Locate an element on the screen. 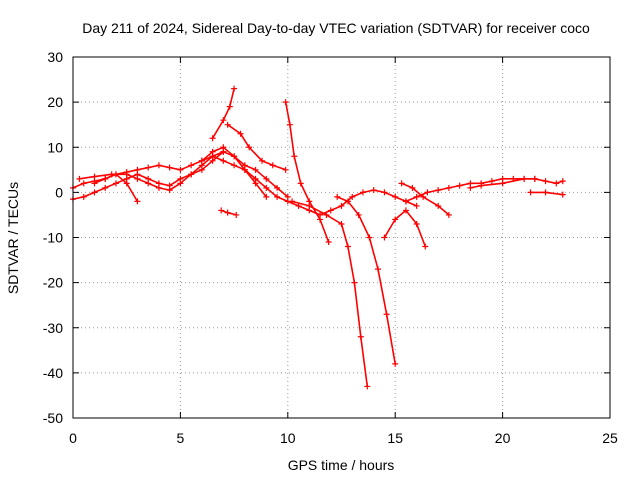 This screenshot has height=480, width=640. y-tick-label: 20 is located at coordinates (55, 102).